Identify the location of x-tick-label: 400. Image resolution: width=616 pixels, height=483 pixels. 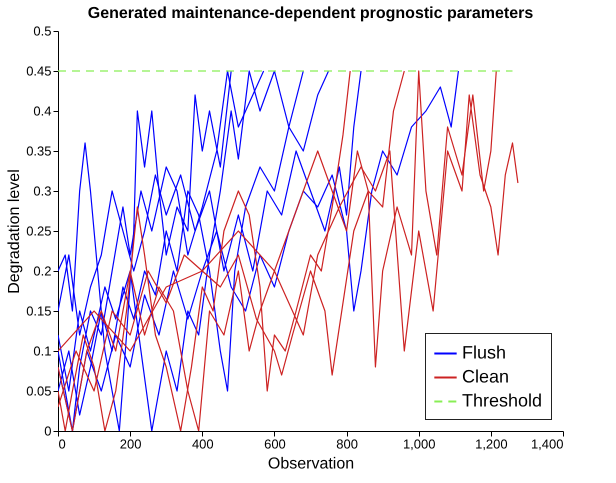
(203, 444).